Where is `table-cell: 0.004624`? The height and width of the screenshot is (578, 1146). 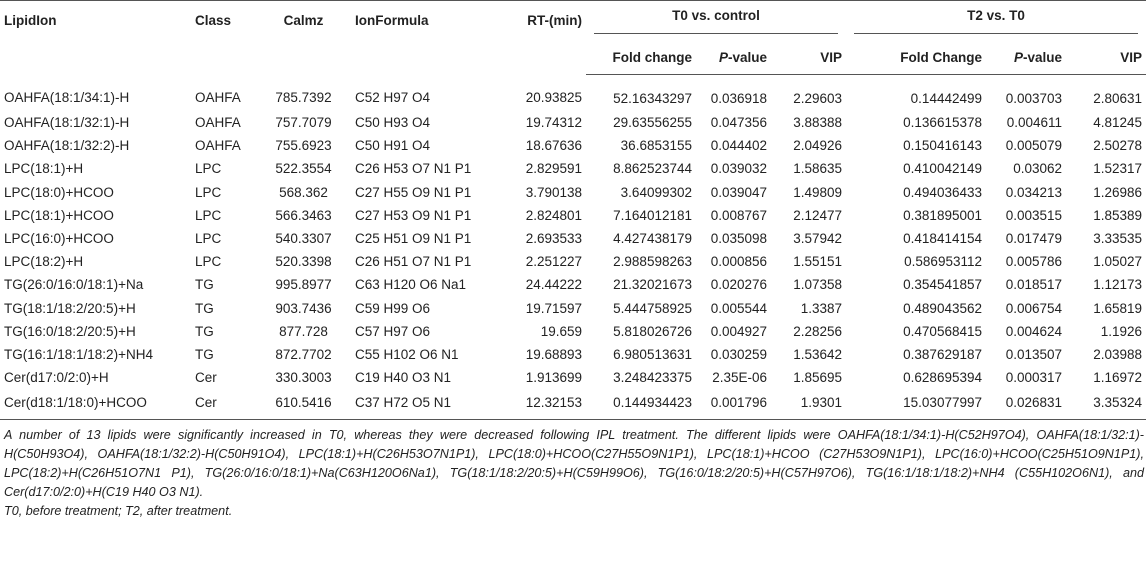 table-cell: 0.004624 is located at coordinates (1033, 331).